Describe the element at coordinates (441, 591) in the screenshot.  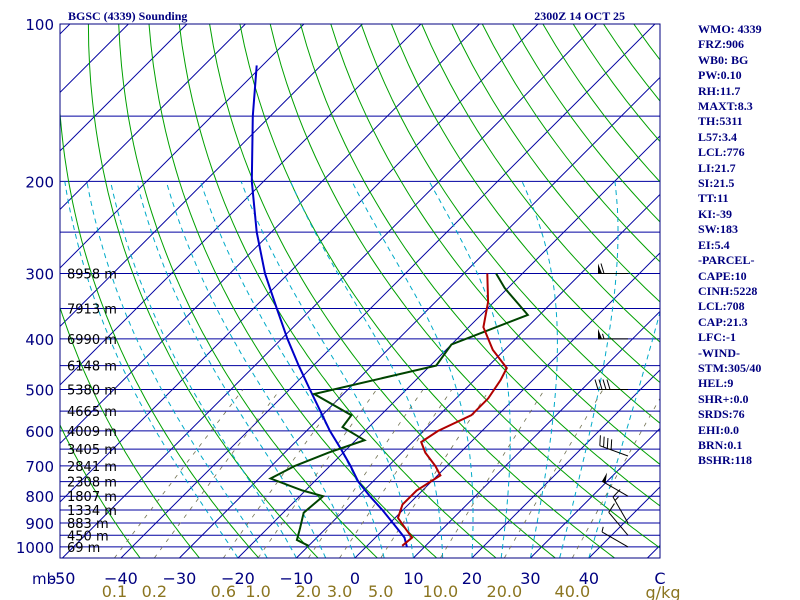
I see `mixing-ratio-label: 10.0` at that location.